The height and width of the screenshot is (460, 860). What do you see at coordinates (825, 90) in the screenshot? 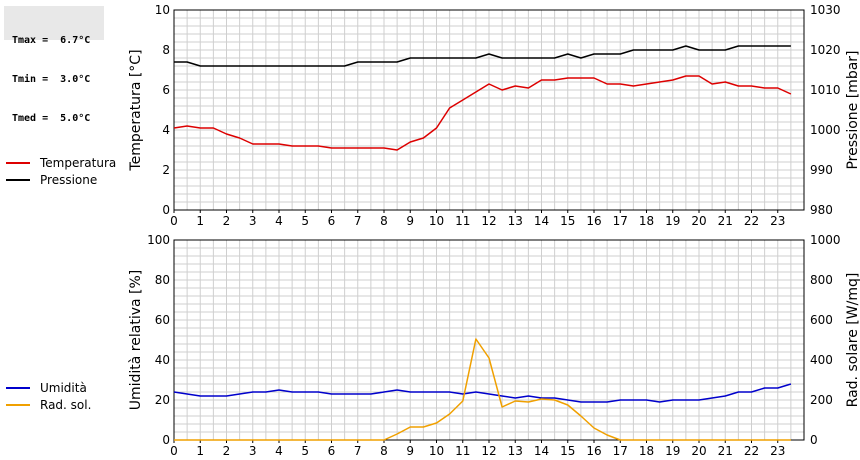
I see `panel1-ytick-right-label: 1010` at bounding box center [825, 90].